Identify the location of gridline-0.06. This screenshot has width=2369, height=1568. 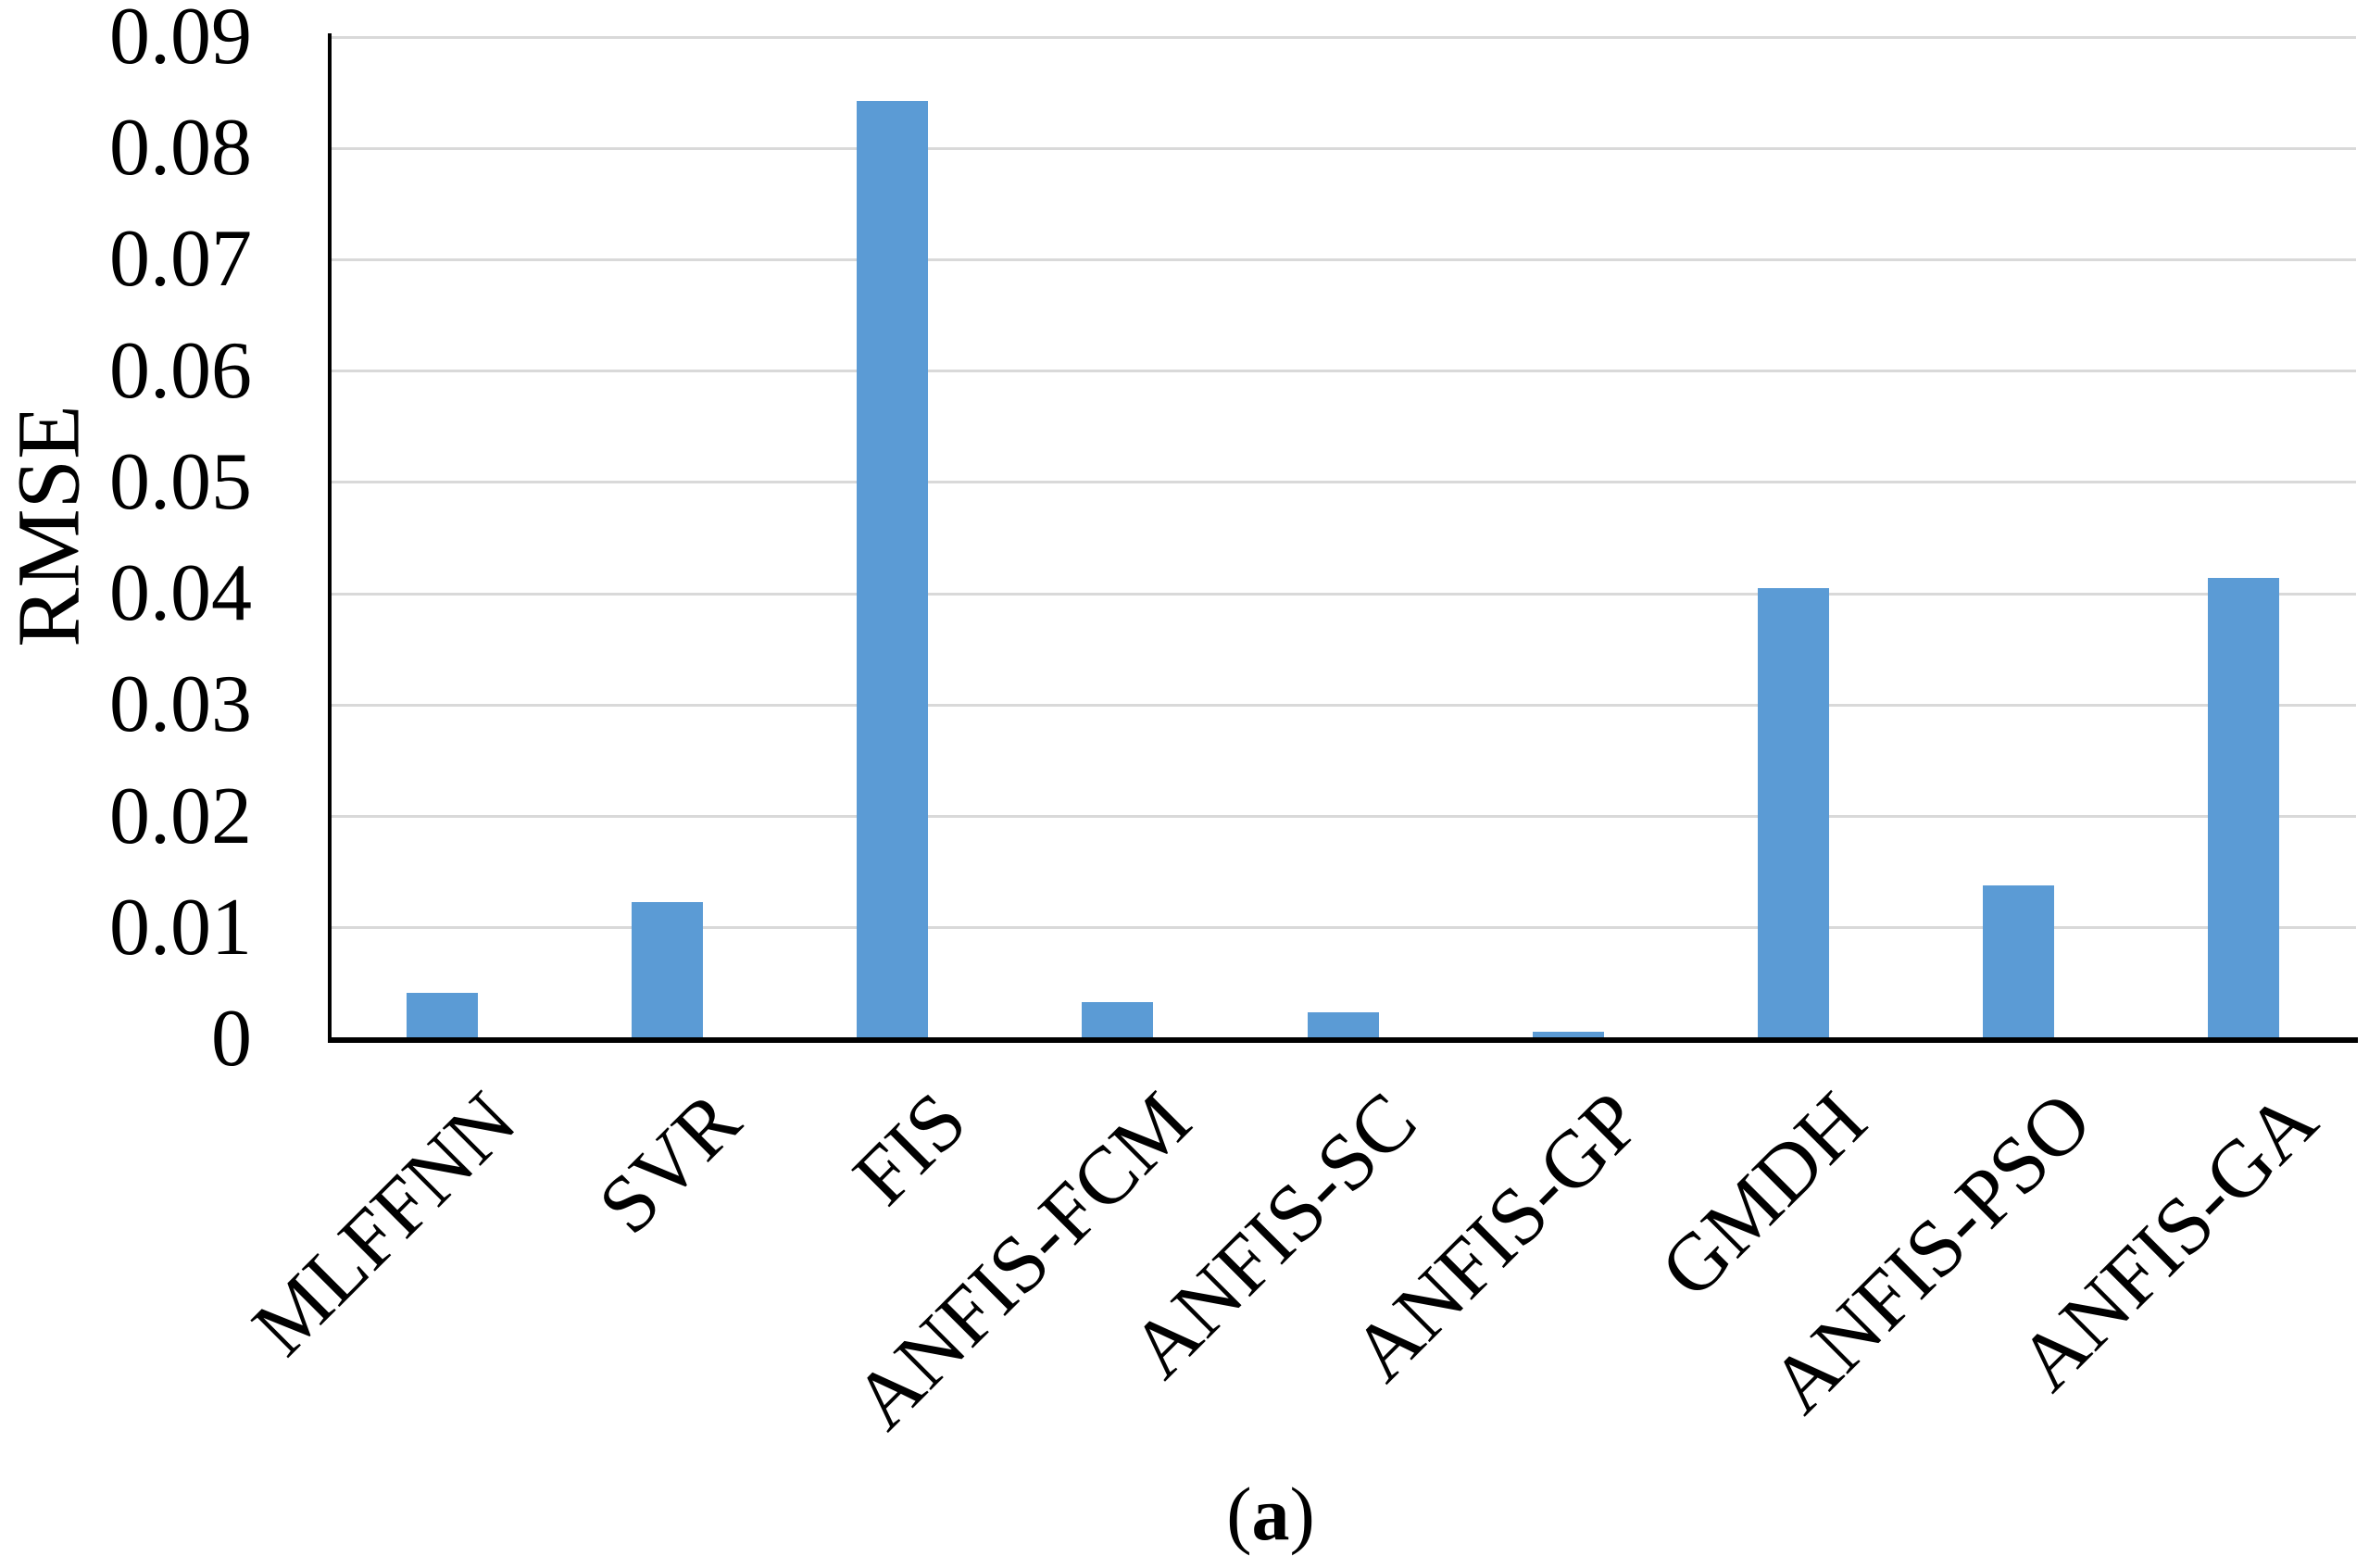
(1343, 371).